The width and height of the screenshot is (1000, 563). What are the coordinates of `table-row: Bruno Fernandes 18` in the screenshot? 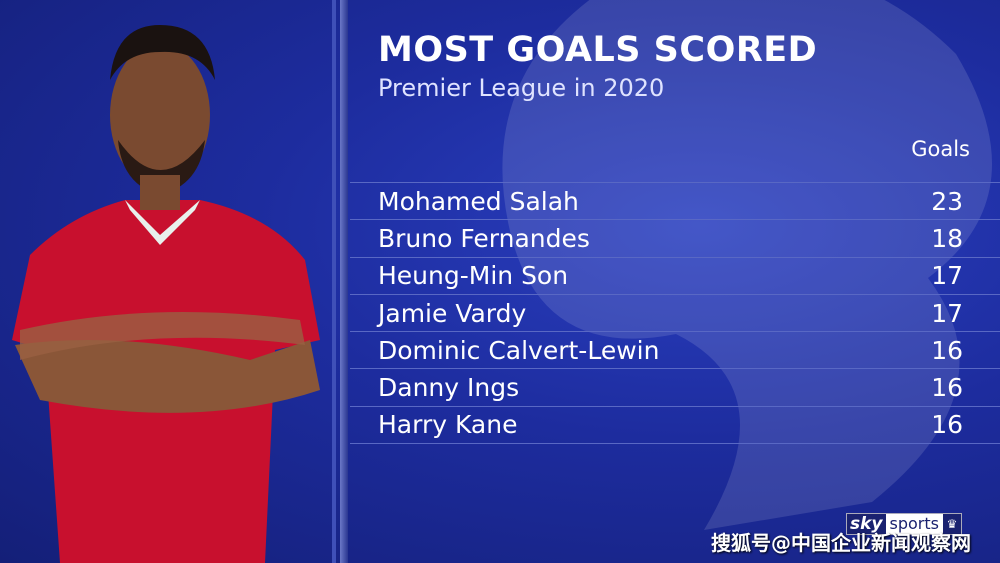 It's located at (675, 239).